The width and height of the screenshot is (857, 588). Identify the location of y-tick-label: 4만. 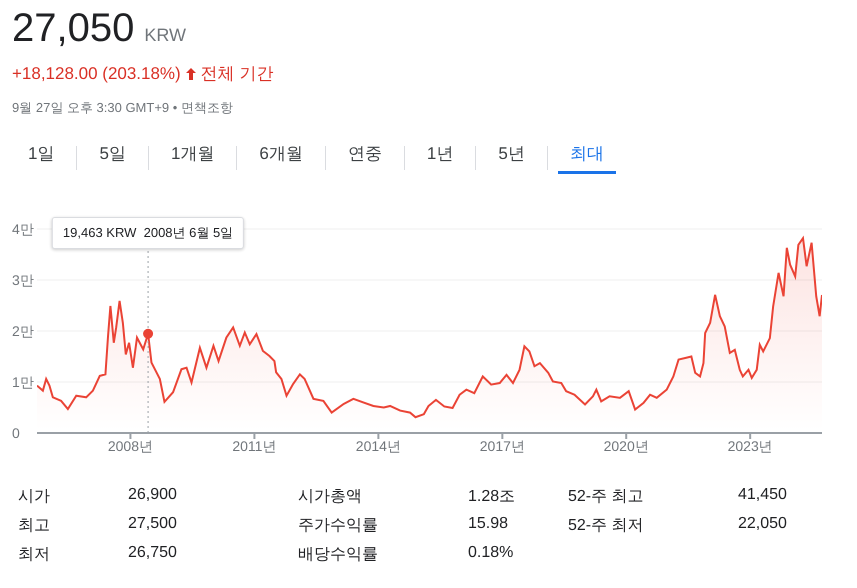
(23, 228).